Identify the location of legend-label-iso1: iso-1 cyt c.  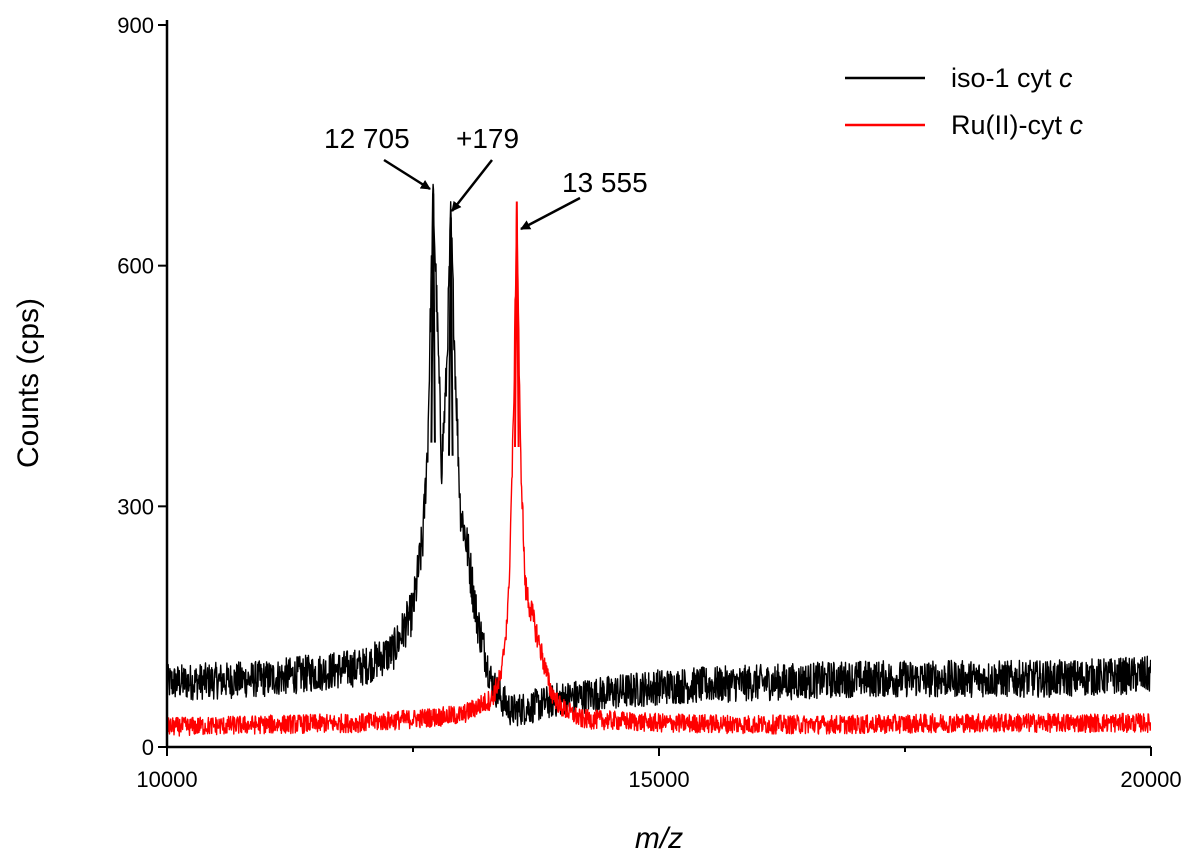
(1012, 78).